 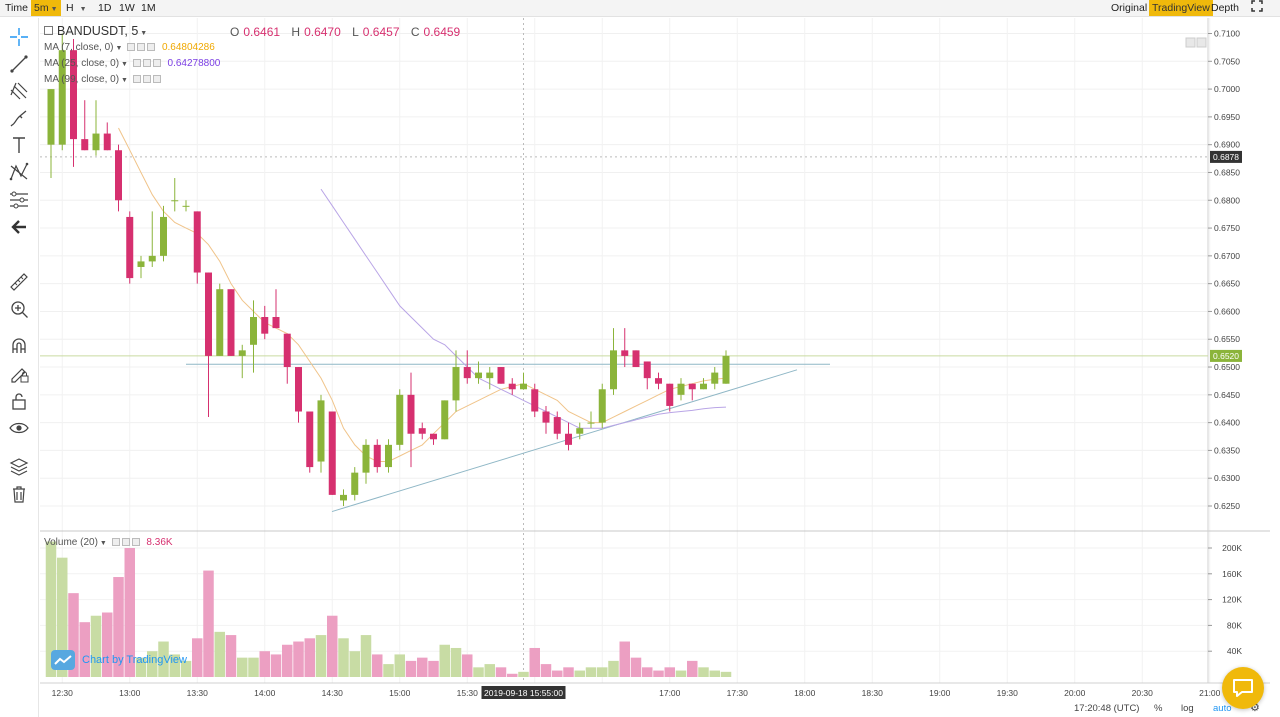 I want to click on zoom-in-icon, so click(x=19, y=309).